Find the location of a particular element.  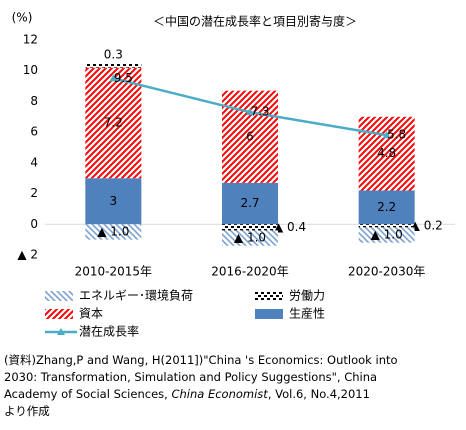

data-label: 7.2 is located at coordinates (113, 122).